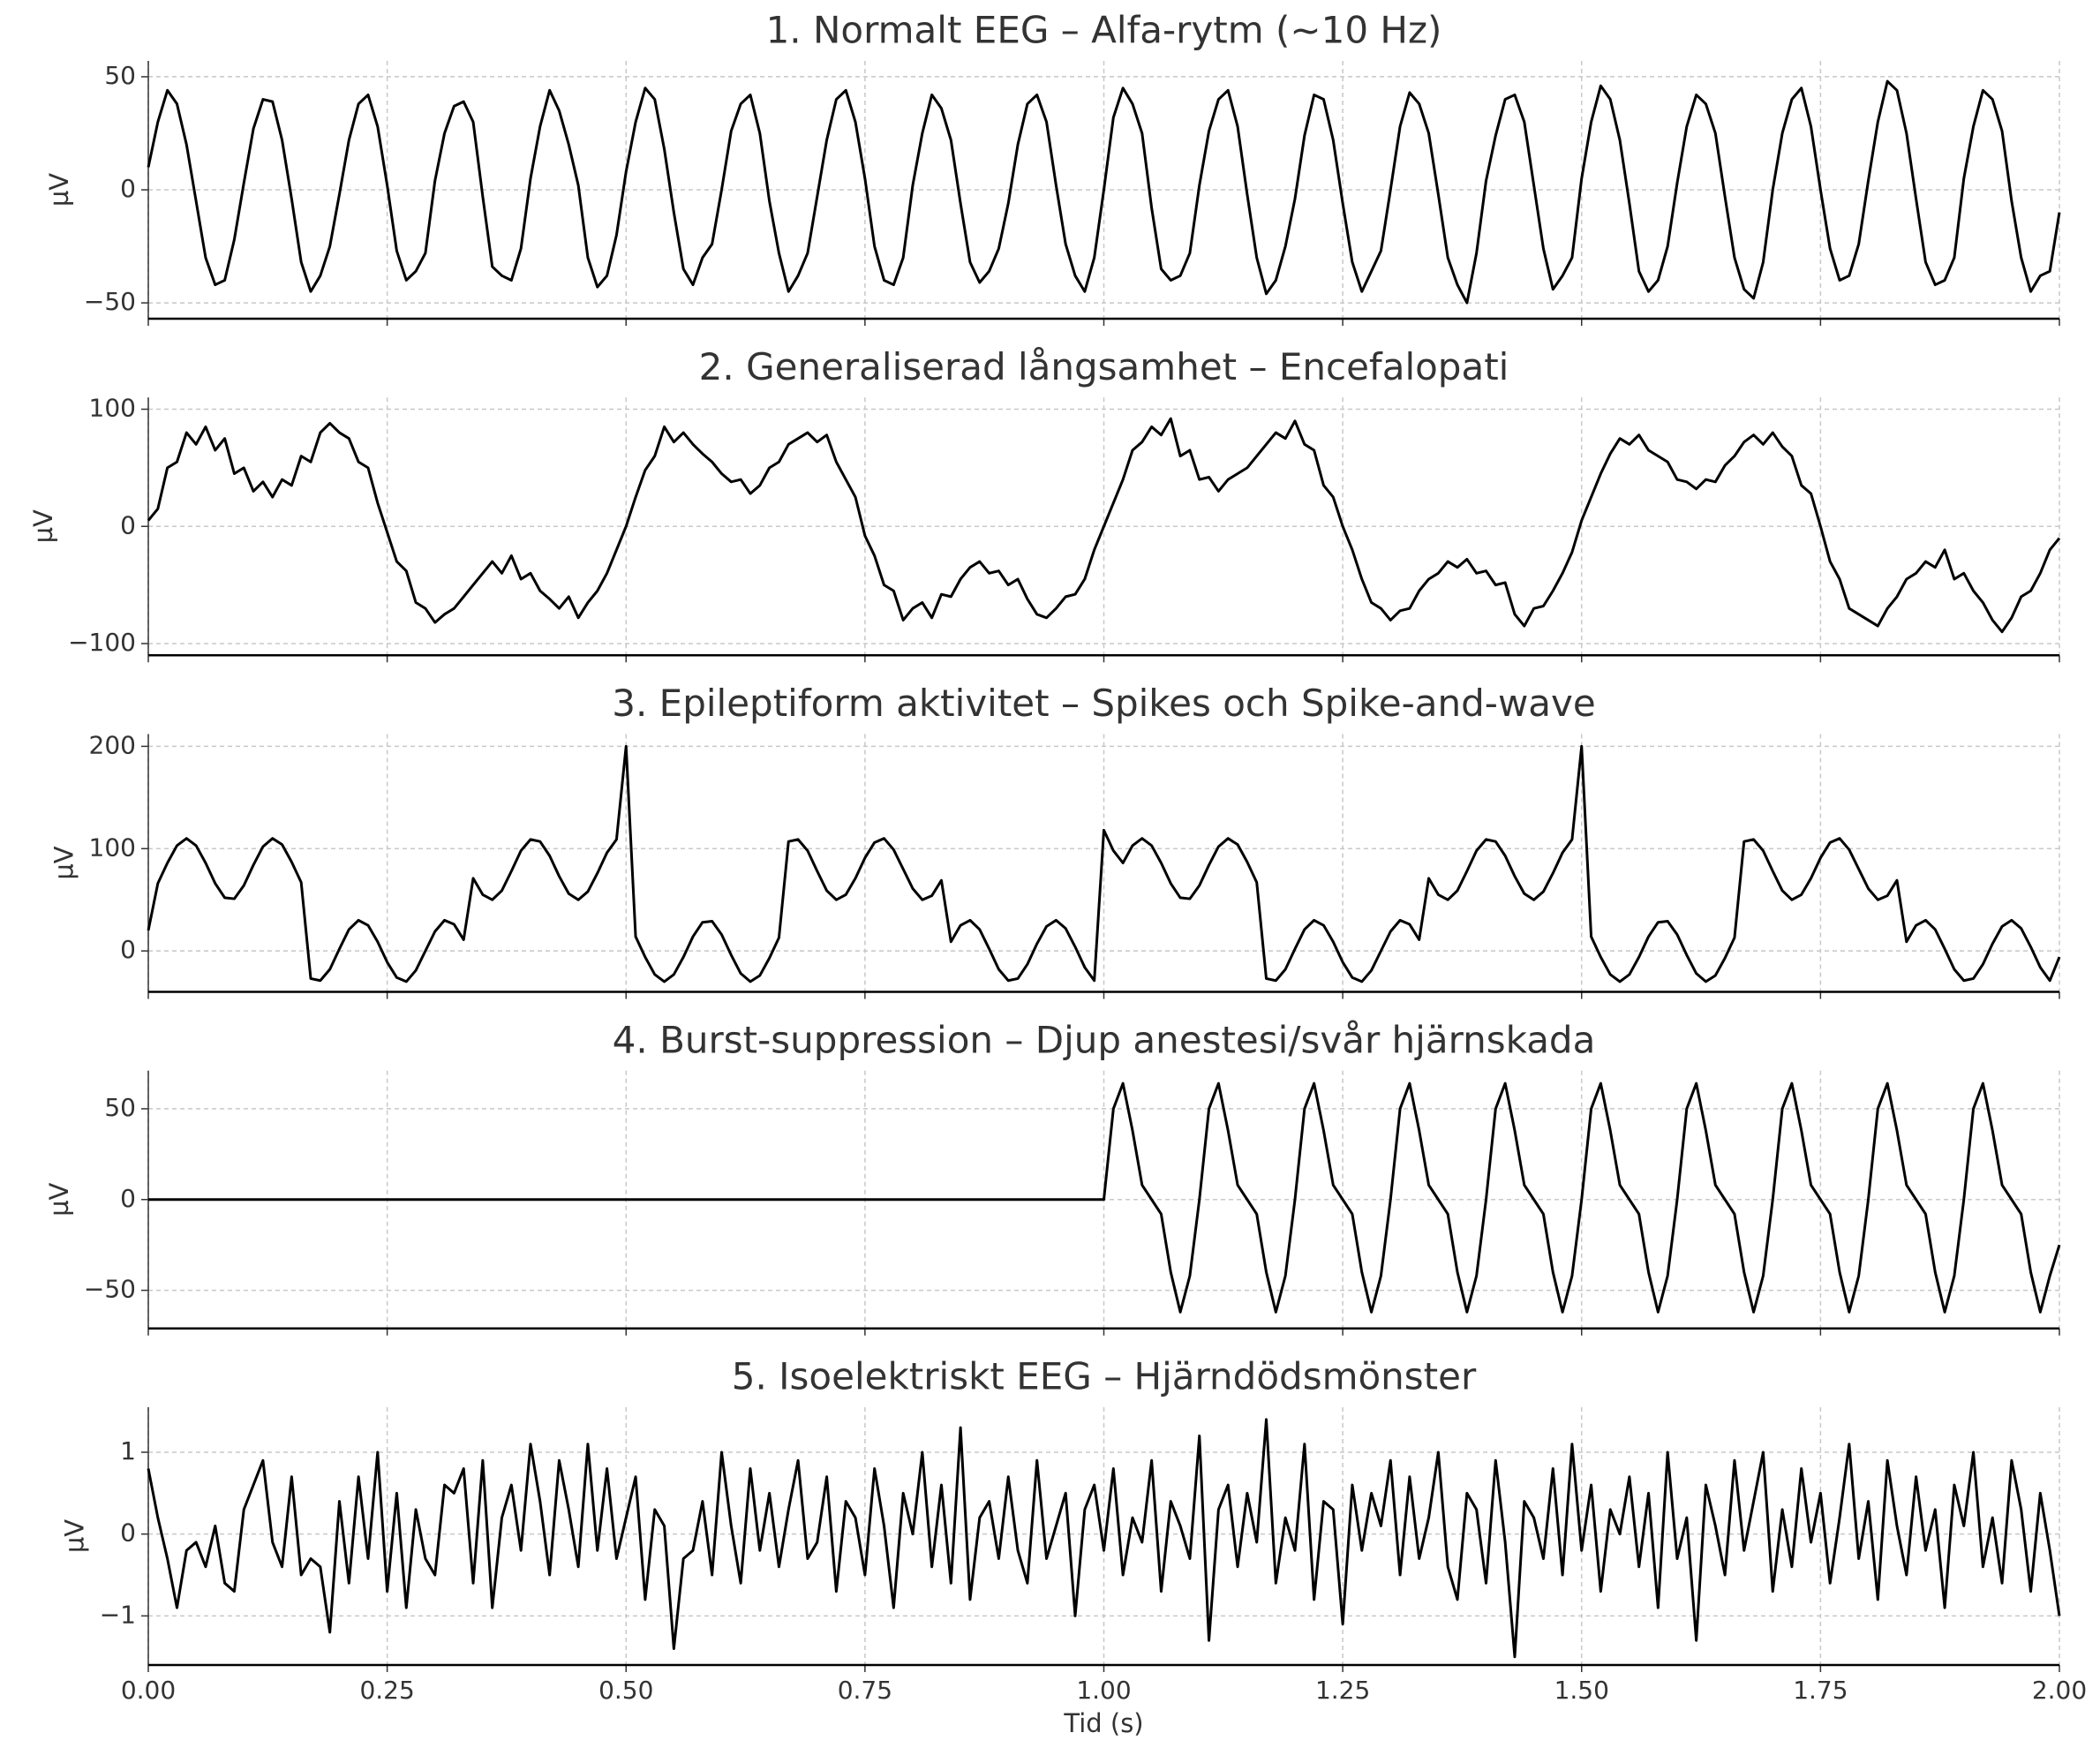 This screenshot has width=2100, height=1748. Describe the element at coordinates (102, 643) in the screenshot. I see `y-tick-label: −100` at that location.